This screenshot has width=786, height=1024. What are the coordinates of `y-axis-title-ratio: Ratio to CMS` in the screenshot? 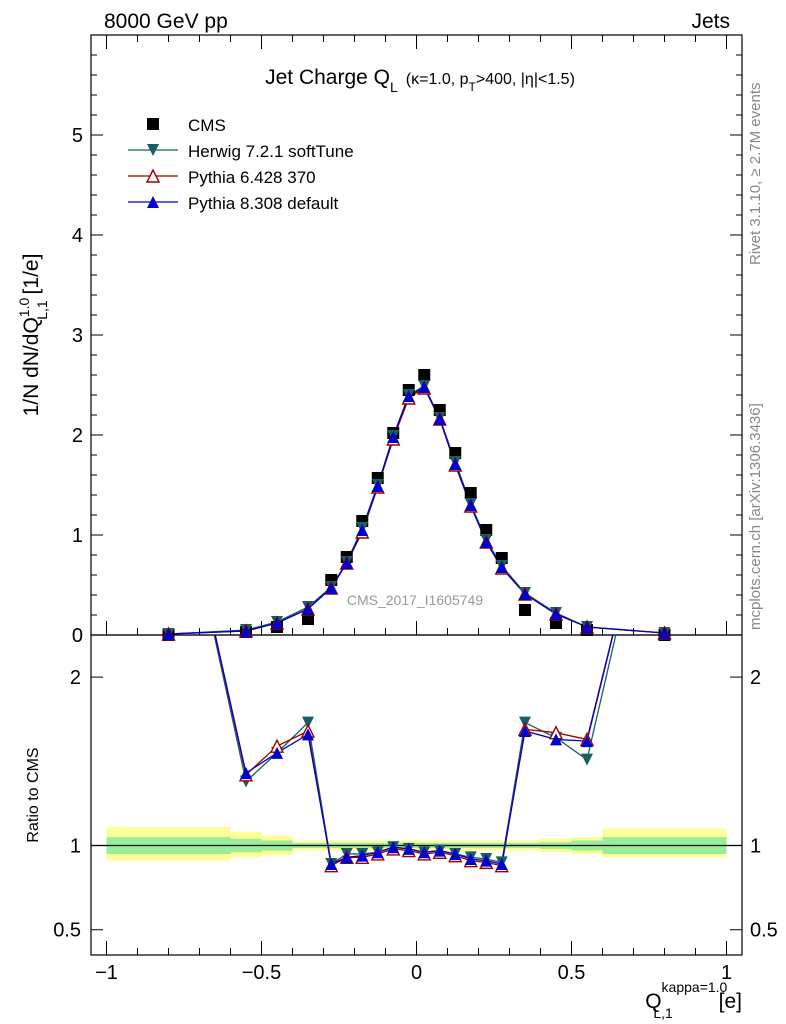 It's located at (33, 794).